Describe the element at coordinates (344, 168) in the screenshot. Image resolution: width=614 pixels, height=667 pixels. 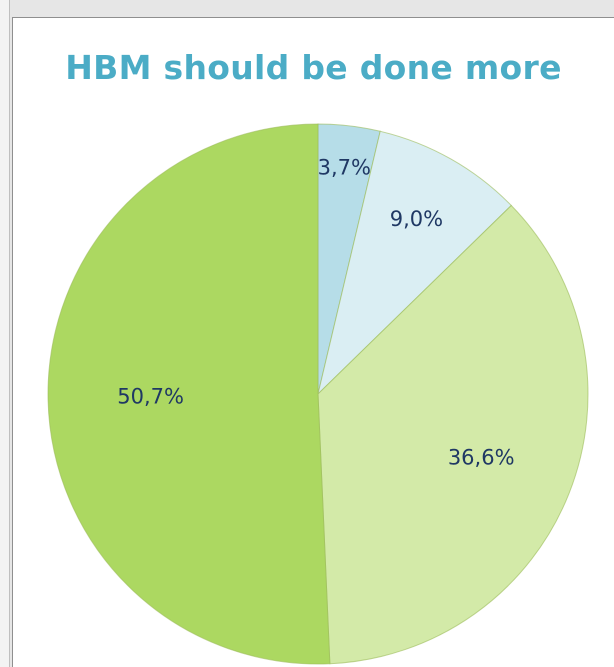
I see `pie-data-label: 3,7%` at that location.